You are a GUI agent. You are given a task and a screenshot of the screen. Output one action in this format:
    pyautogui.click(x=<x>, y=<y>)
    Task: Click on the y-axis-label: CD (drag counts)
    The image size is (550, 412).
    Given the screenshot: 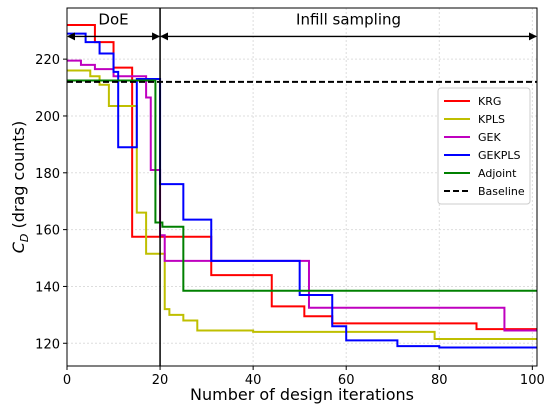 What is the action you would take?
    pyautogui.click(x=20, y=187)
    